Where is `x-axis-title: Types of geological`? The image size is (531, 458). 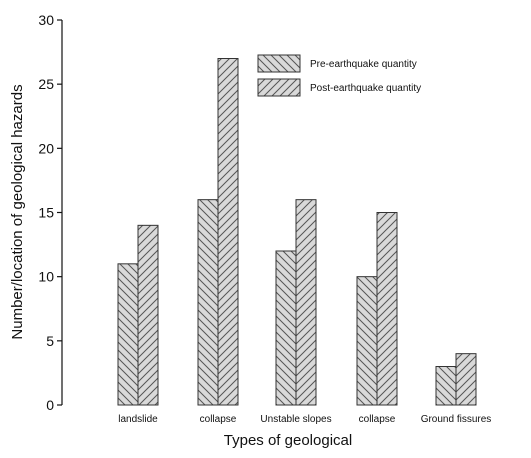
x-axis-title: Types of geological is located at coordinates (288, 440).